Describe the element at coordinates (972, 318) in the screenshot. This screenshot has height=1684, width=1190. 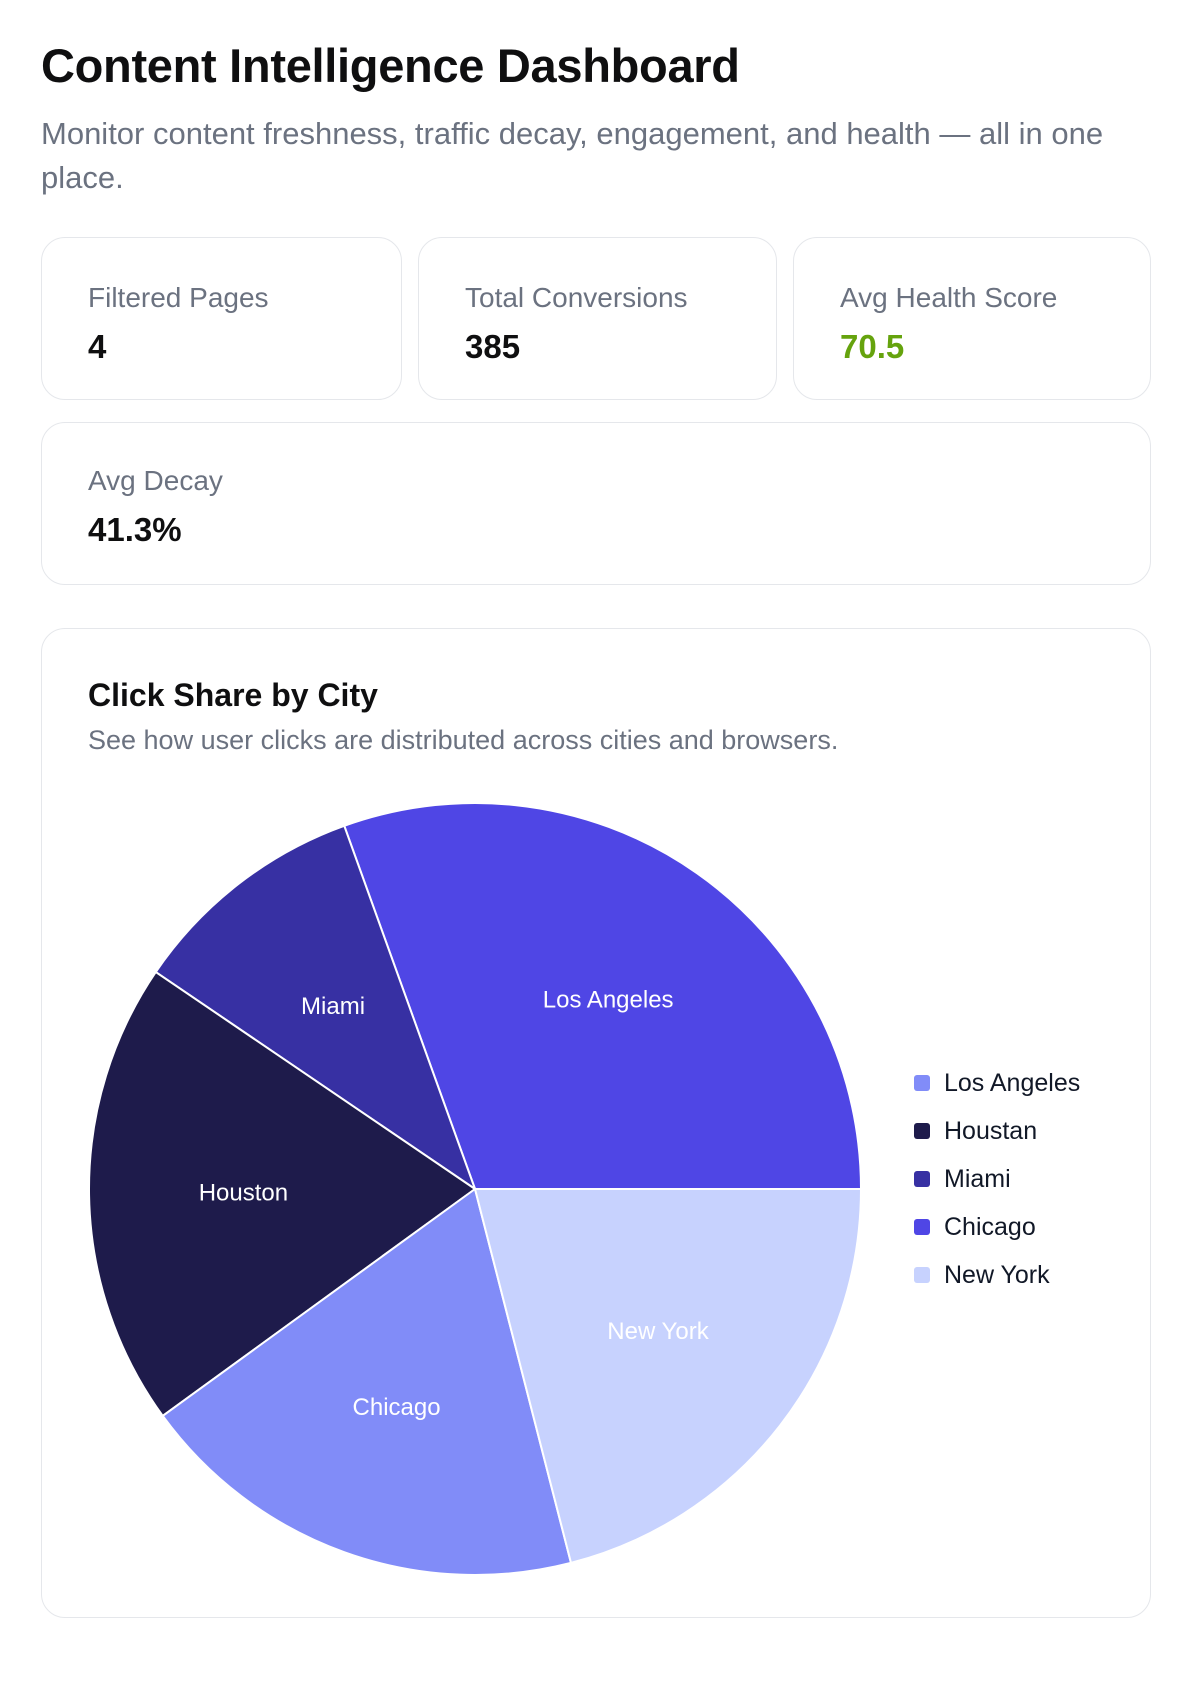
I see `stat-card-avg-health-score: Avg Health Score 70.5` at that location.